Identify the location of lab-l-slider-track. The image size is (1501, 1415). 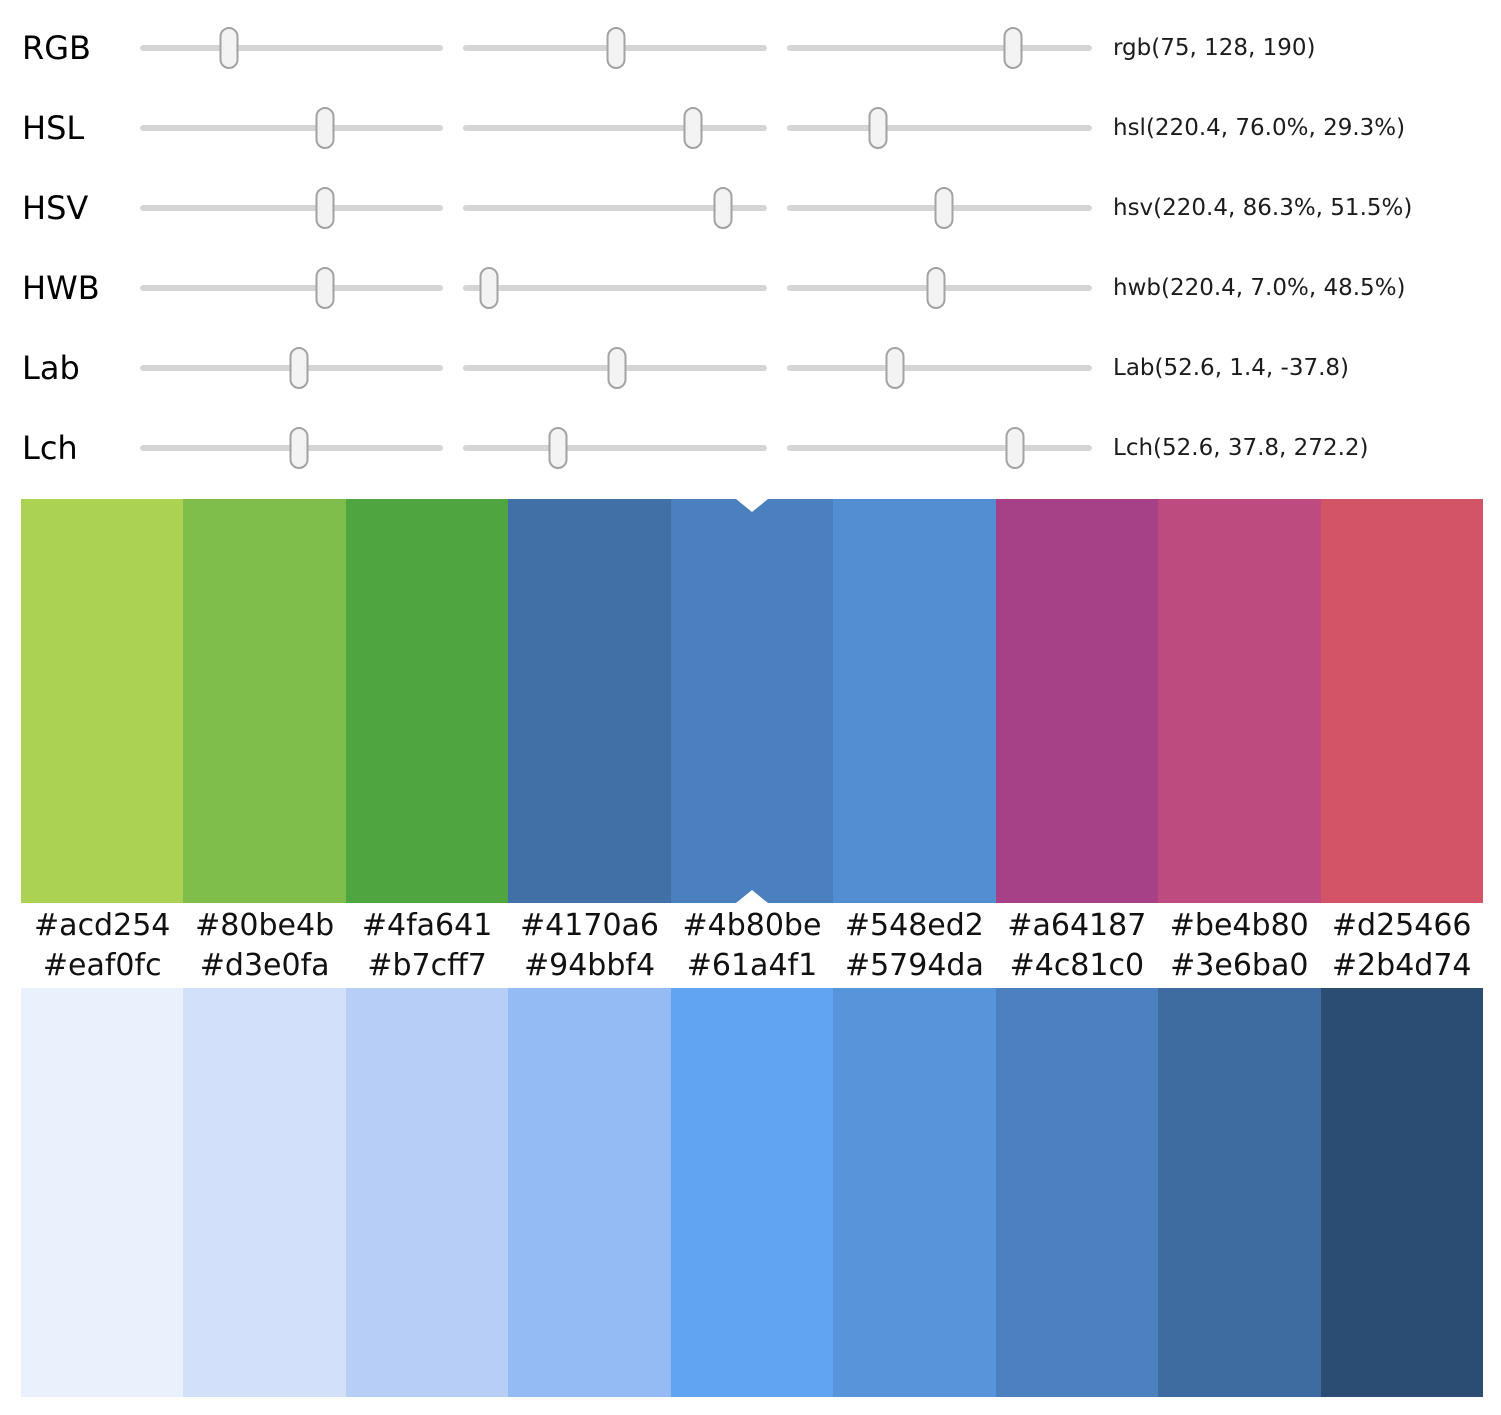
(291, 368).